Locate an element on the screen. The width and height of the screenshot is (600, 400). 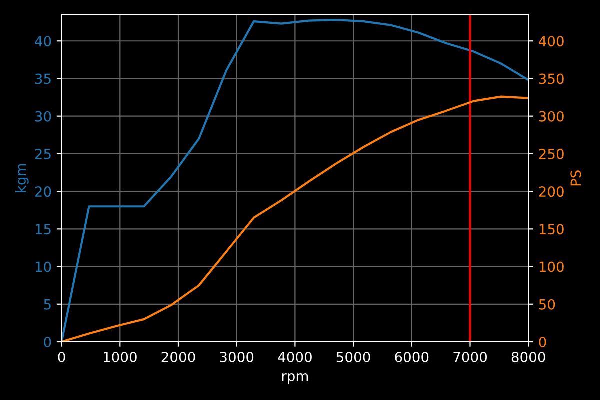
y2-tick-label: 250 is located at coordinates (551, 154).